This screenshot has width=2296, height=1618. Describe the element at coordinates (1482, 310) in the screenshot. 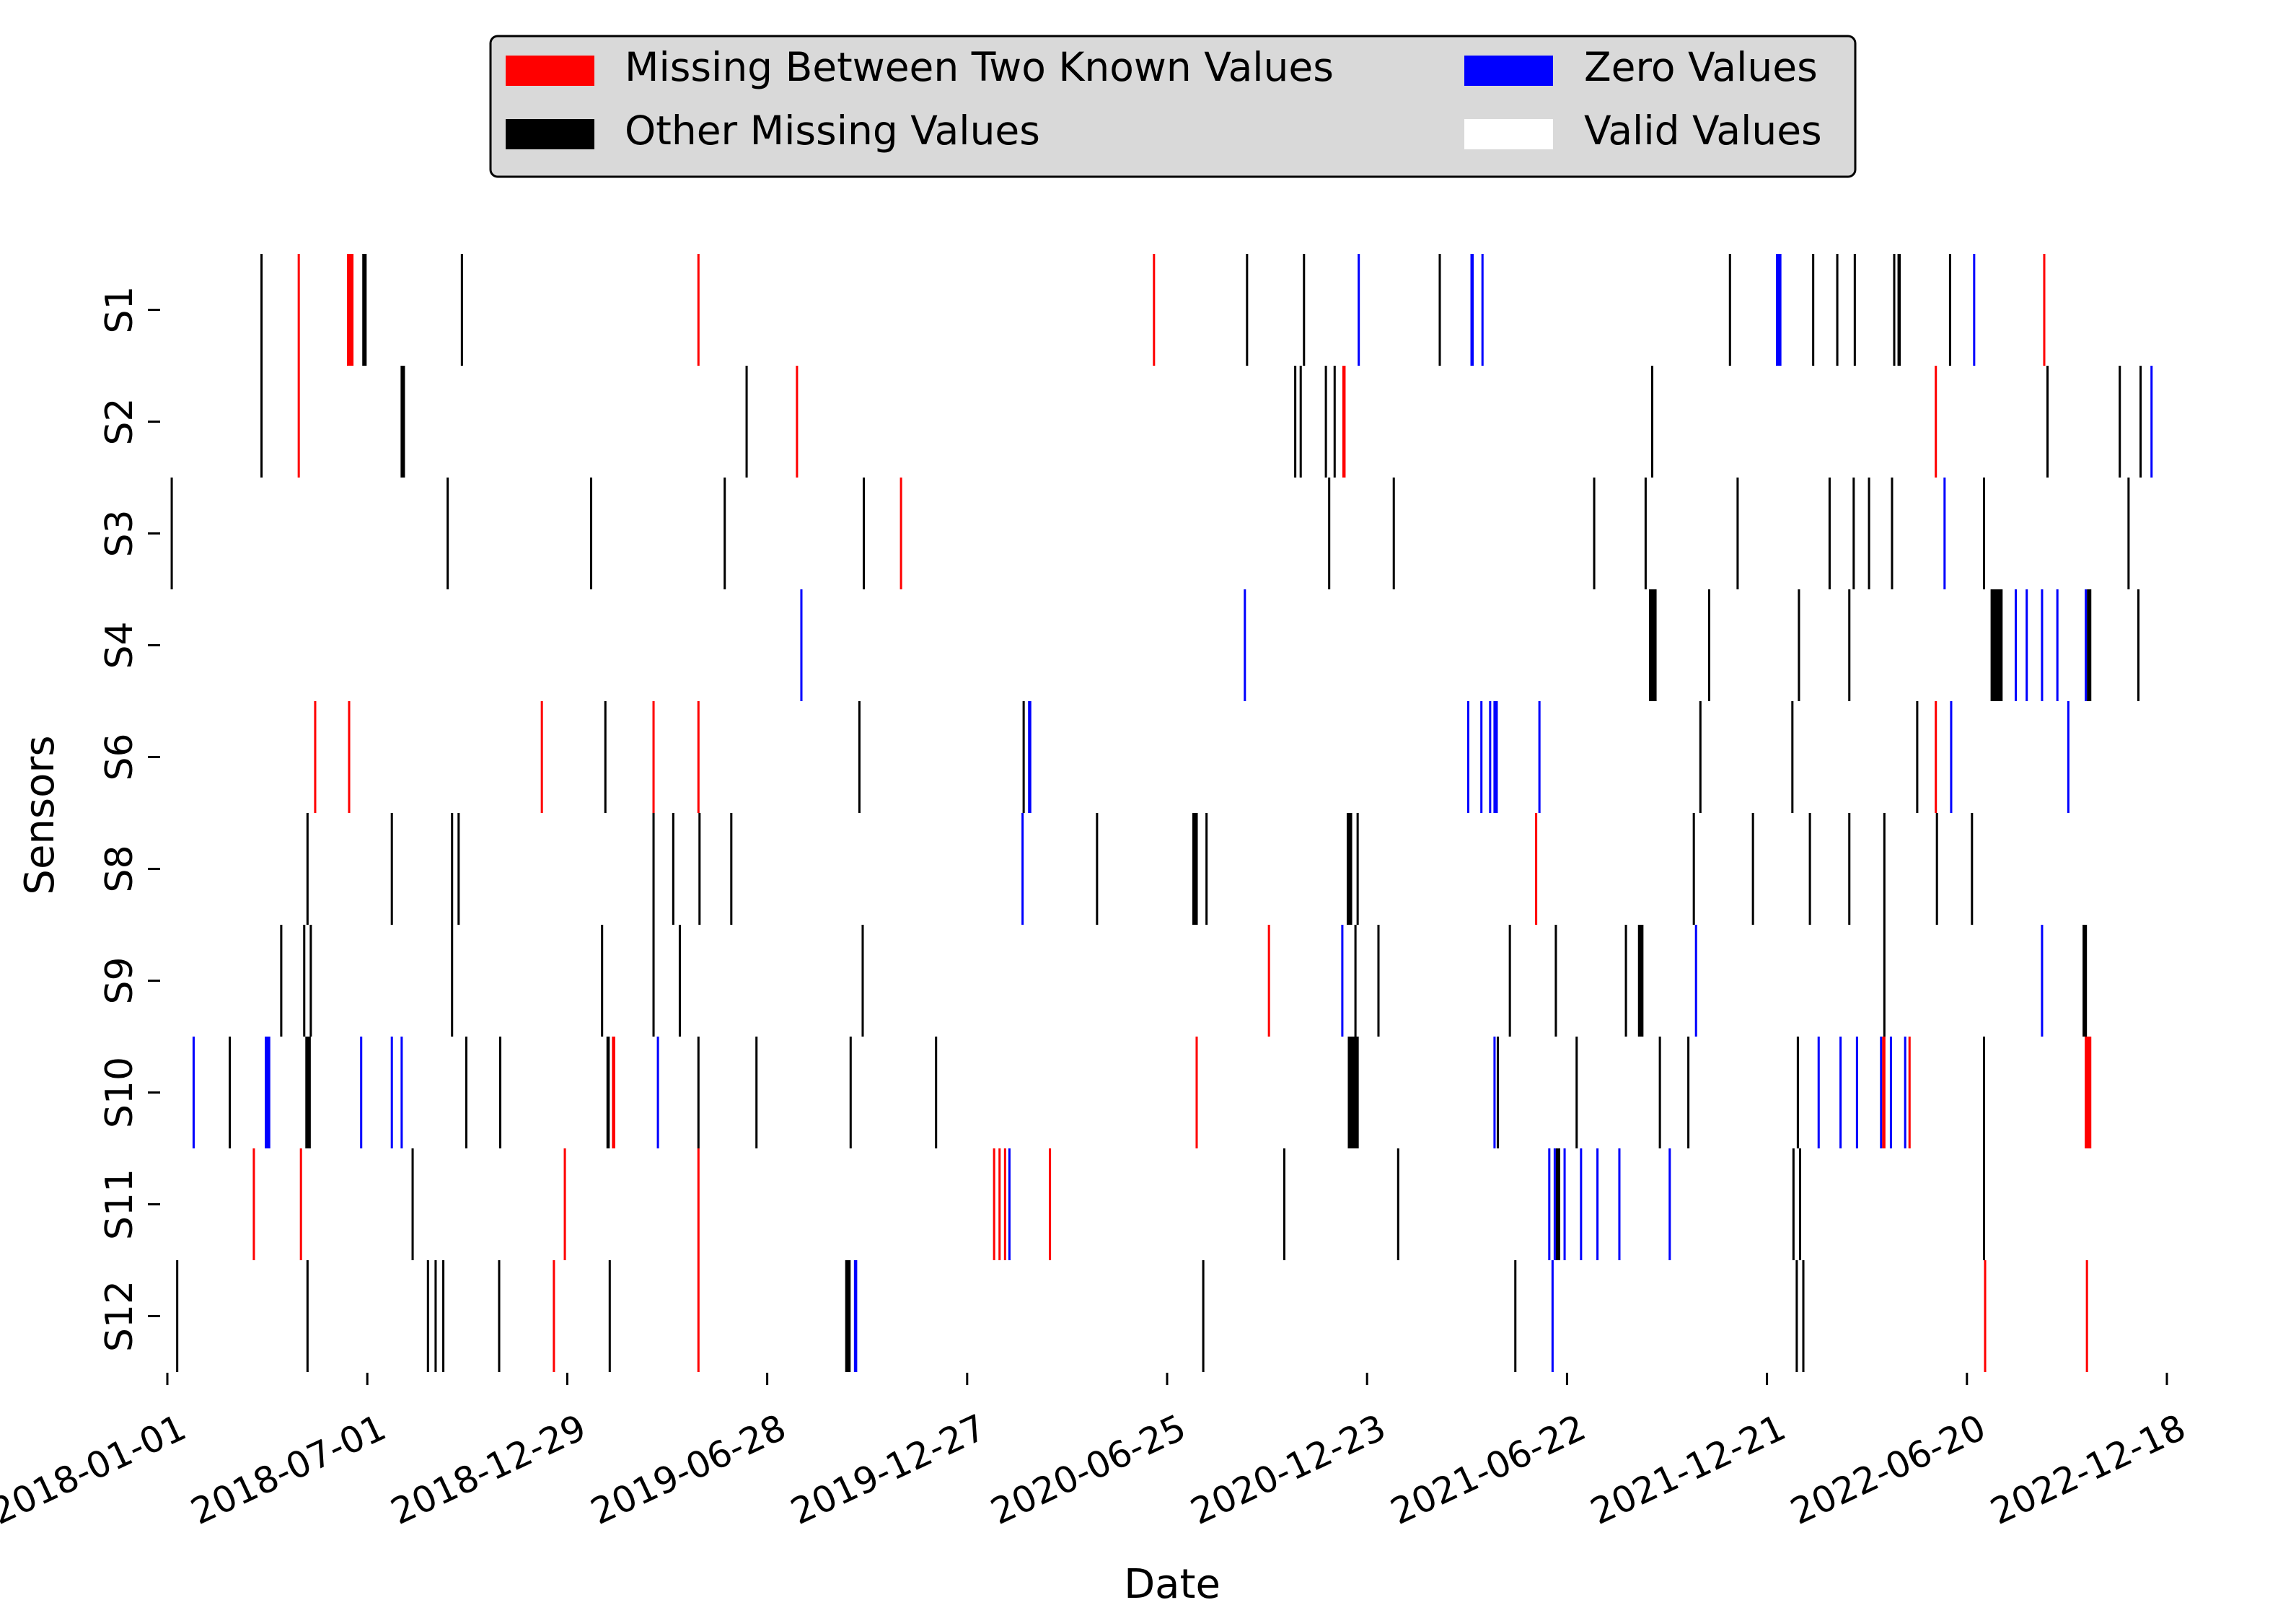

I see `segment-blue-S1` at that location.